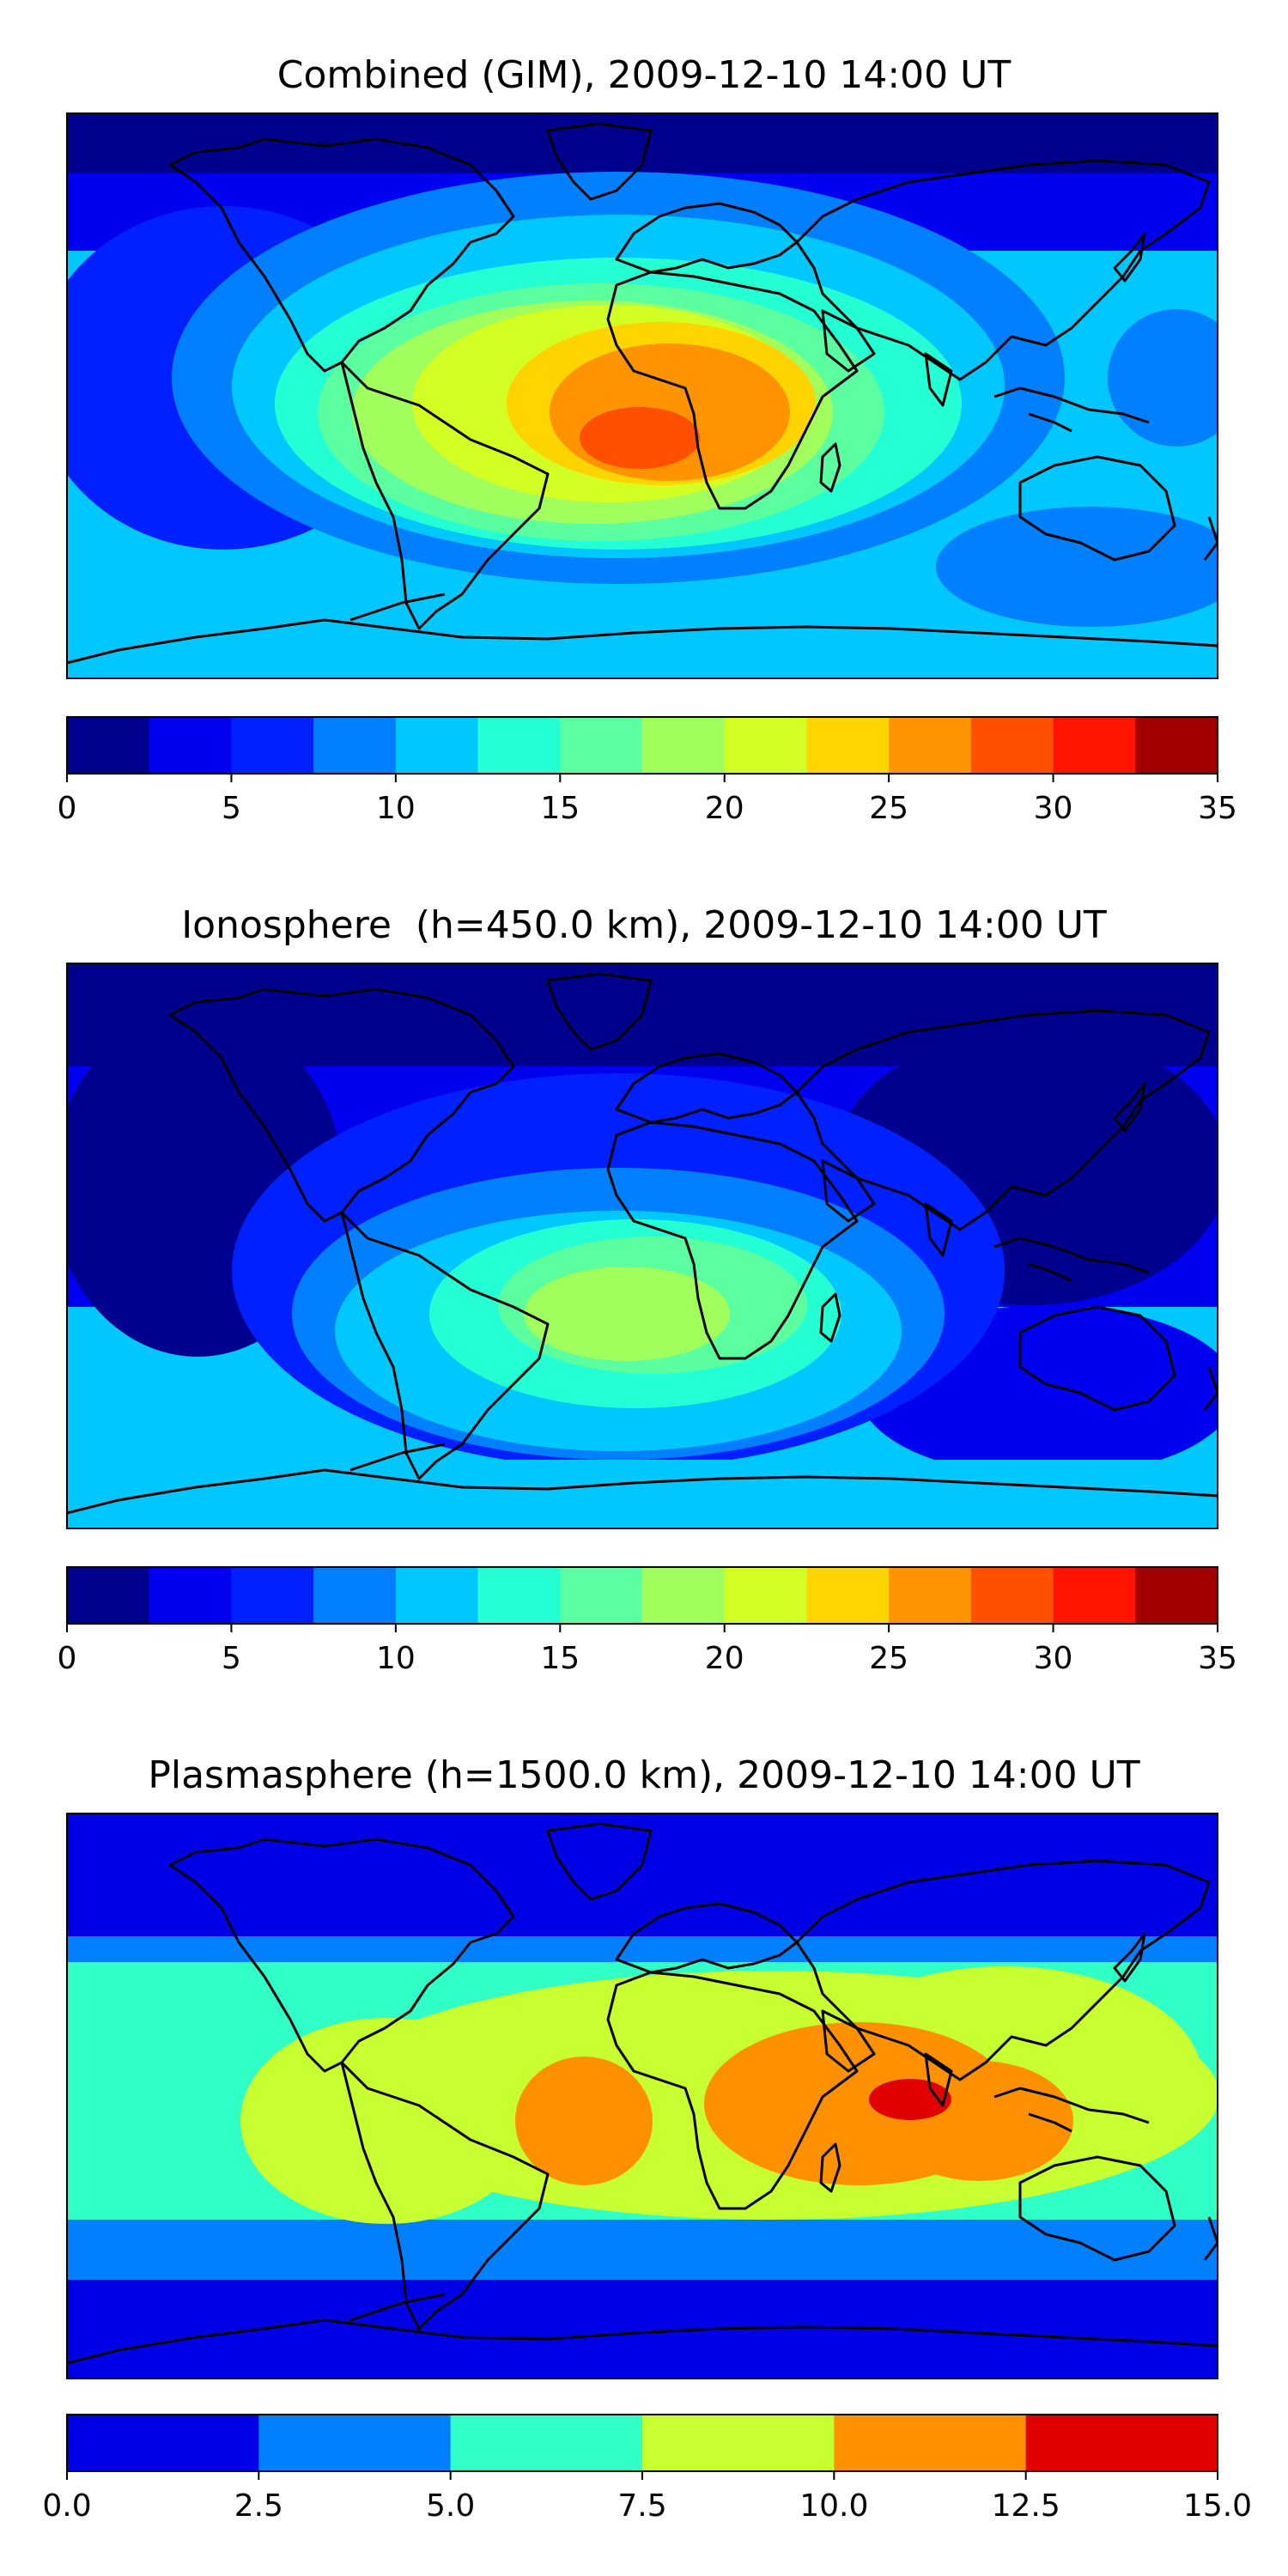 Image resolution: width=1288 pixels, height=2576 pixels. Describe the element at coordinates (258, 2506) in the screenshot. I see `colorbar-tick-label: 2.5` at that location.